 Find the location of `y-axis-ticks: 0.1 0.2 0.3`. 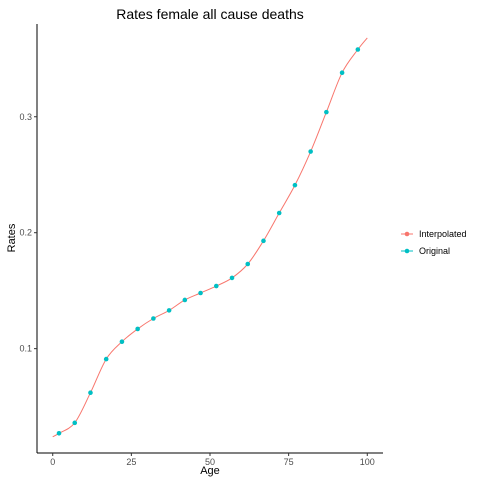

y-axis-ticks: 0.1 0.2 0.3 is located at coordinates (28, 233).